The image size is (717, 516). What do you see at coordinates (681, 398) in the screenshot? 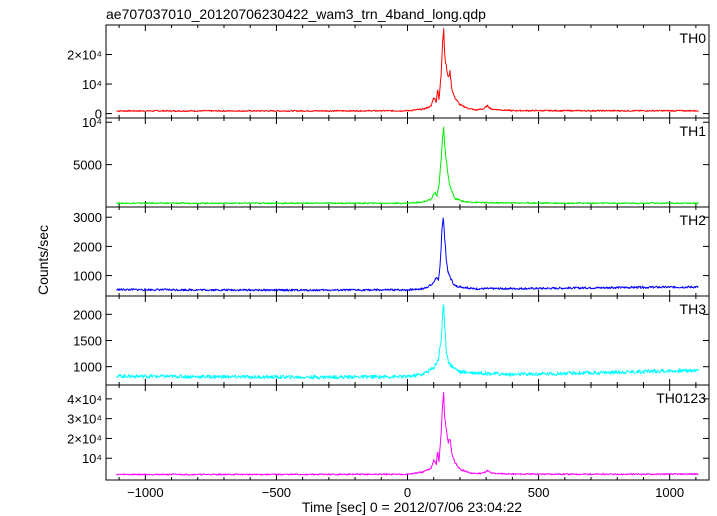
I see `panel-label: TH0123` at bounding box center [681, 398].